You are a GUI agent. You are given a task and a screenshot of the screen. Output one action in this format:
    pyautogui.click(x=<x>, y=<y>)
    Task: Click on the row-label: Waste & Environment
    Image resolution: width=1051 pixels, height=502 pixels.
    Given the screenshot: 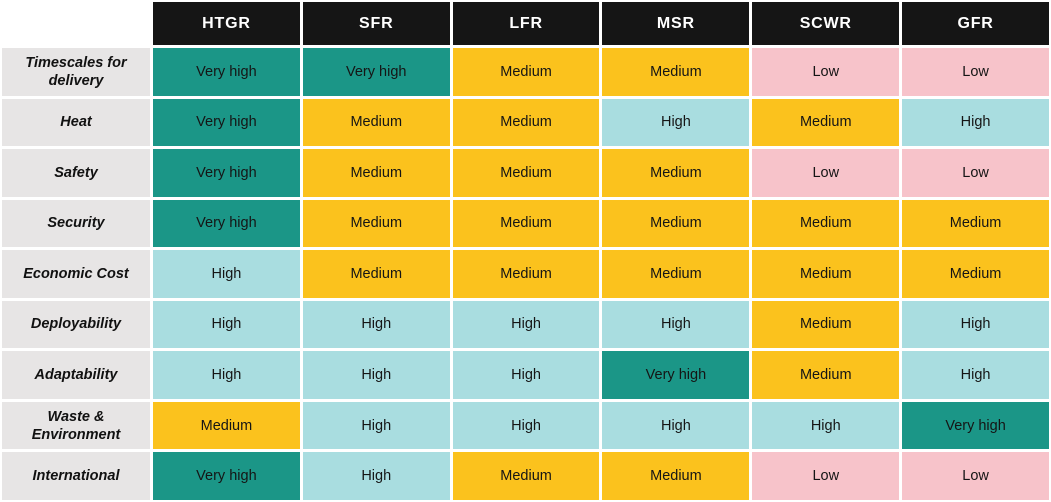 What is the action you would take?
    pyautogui.click(x=76, y=425)
    